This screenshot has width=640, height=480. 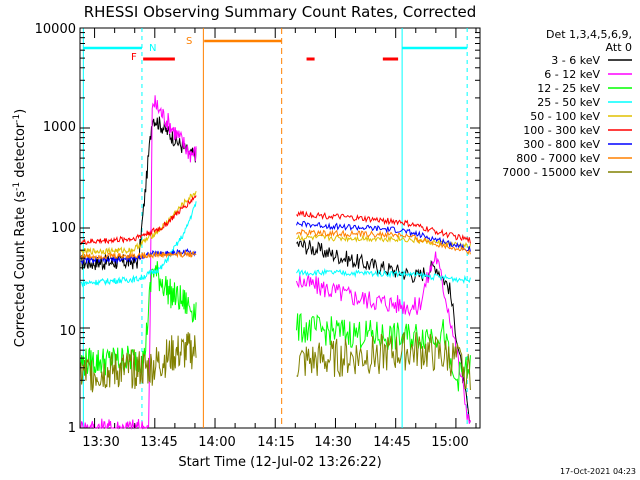 What do you see at coordinates (67, 331) in the screenshot?
I see `y-tick-label: 10` at bounding box center [67, 331].